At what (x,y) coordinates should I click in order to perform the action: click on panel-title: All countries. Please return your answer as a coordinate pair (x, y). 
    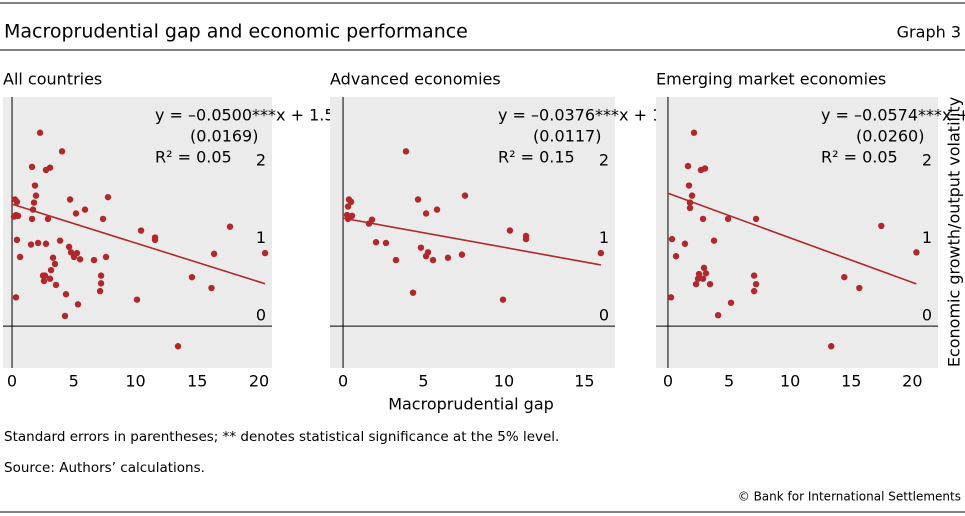
    Looking at the image, I should click on (52, 79).